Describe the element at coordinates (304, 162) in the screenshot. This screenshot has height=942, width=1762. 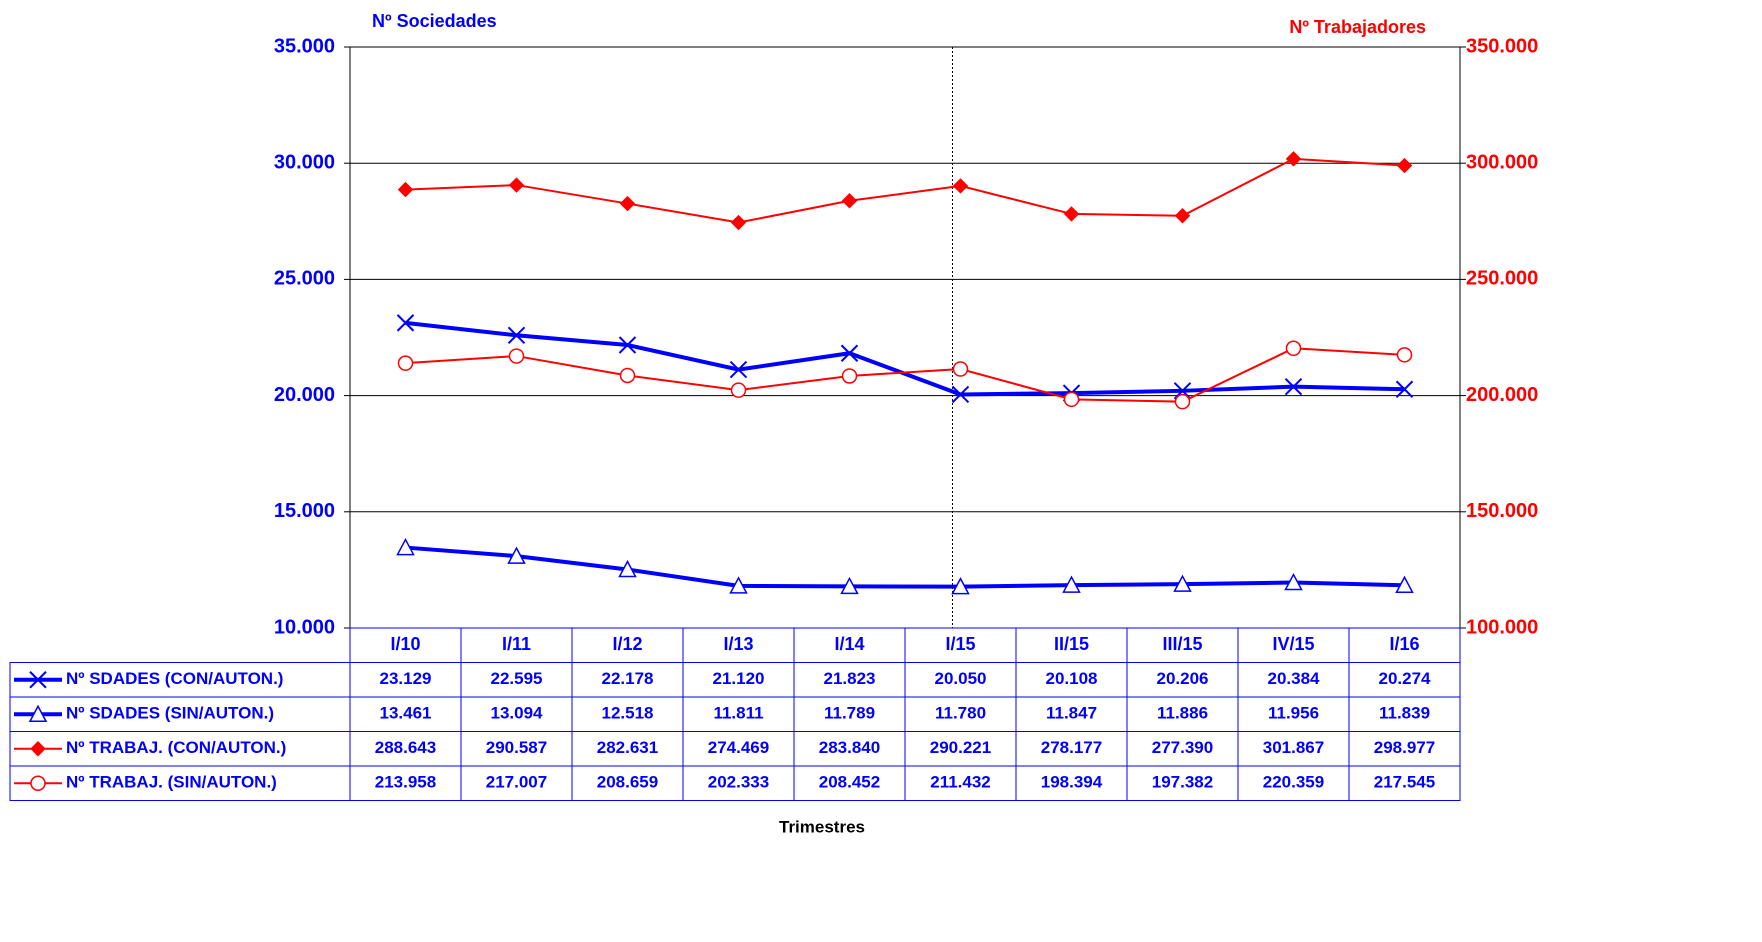
I see `y-tick-label: 30.000` at that location.